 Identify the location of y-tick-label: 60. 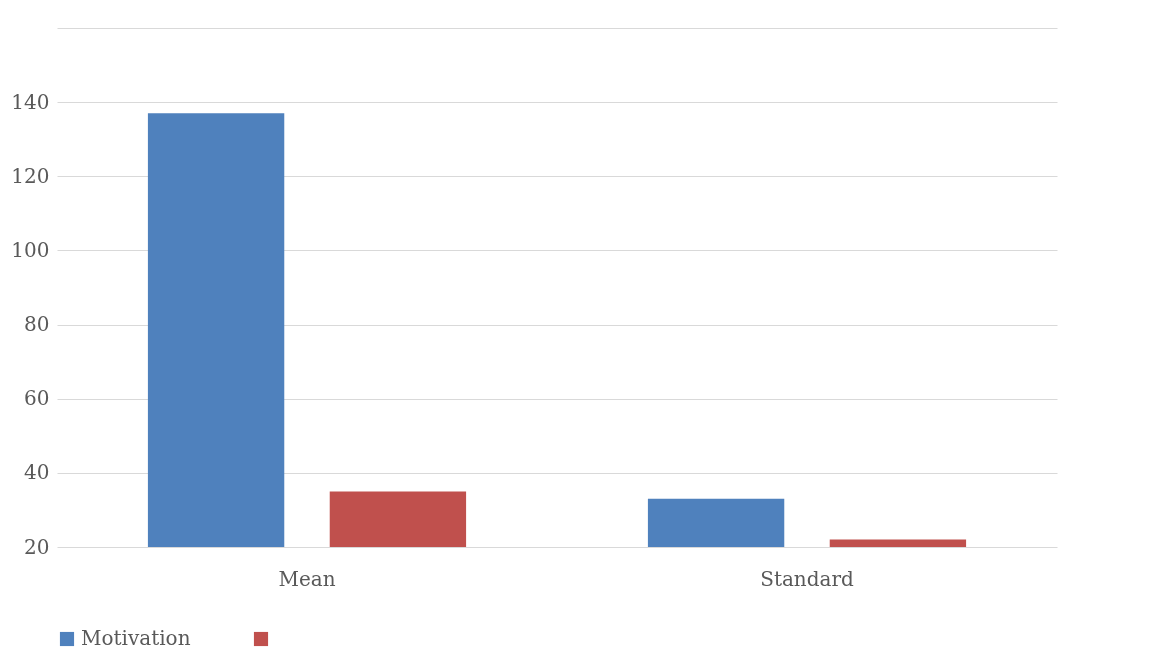
(37, 398).